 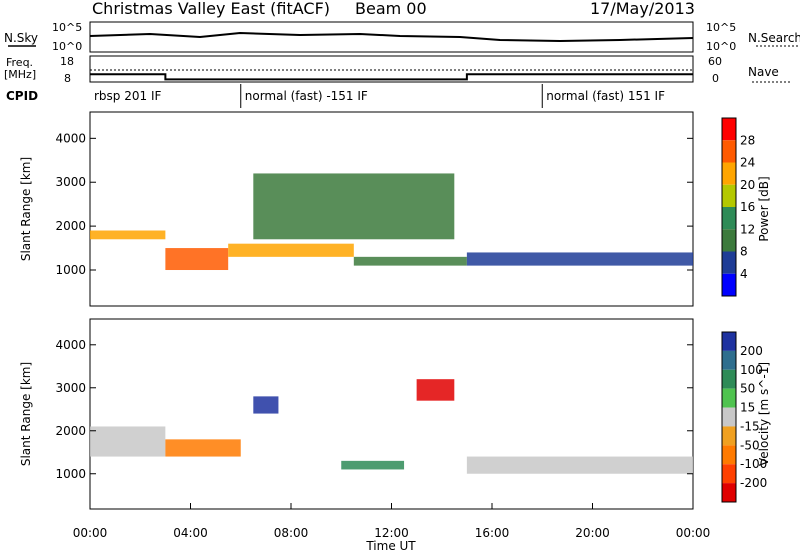 I want to click on nave-tick-high: 60, so click(x=715, y=61).